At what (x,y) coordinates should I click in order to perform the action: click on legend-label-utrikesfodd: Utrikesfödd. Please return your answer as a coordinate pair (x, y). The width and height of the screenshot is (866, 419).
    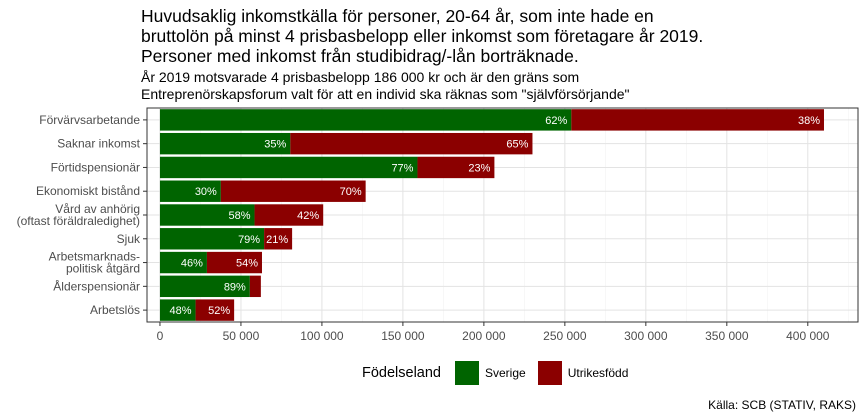
    Looking at the image, I should click on (598, 373).